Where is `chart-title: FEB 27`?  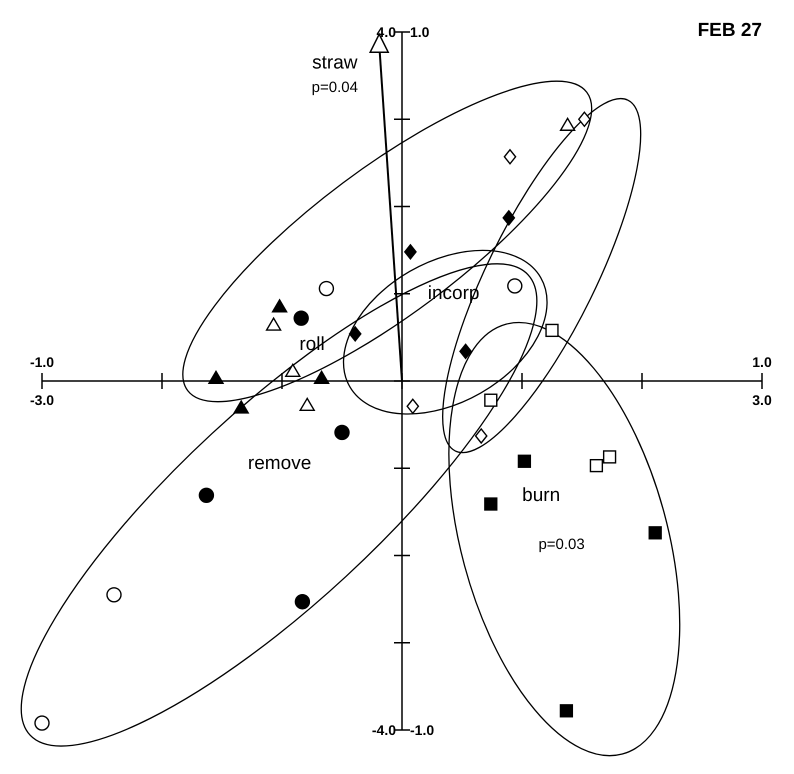
chart-title: FEB 27 is located at coordinates (730, 30).